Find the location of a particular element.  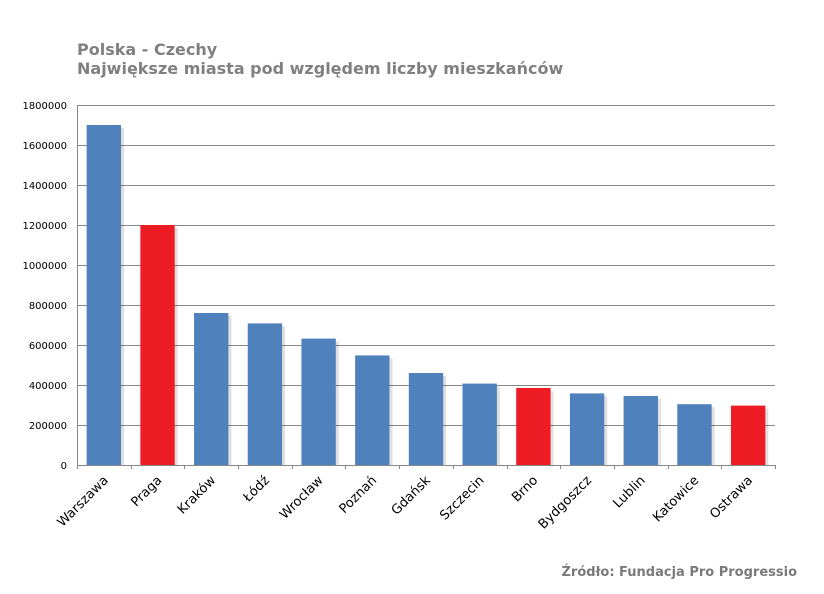

x-tick-label: Wrocław is located at coordinates (302, 498).